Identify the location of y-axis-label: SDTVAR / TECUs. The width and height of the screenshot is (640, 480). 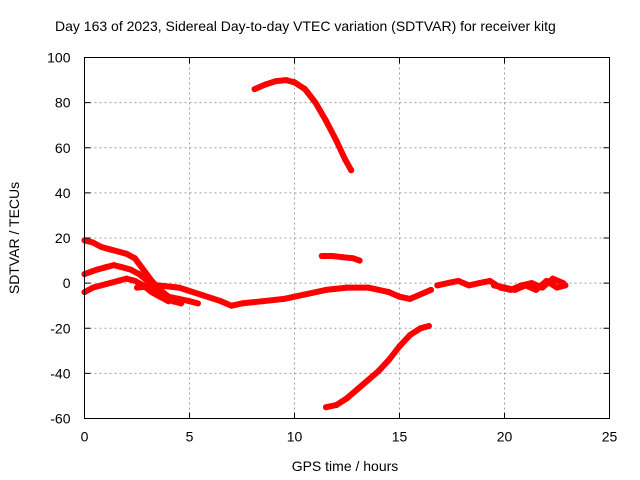
(14, 238).